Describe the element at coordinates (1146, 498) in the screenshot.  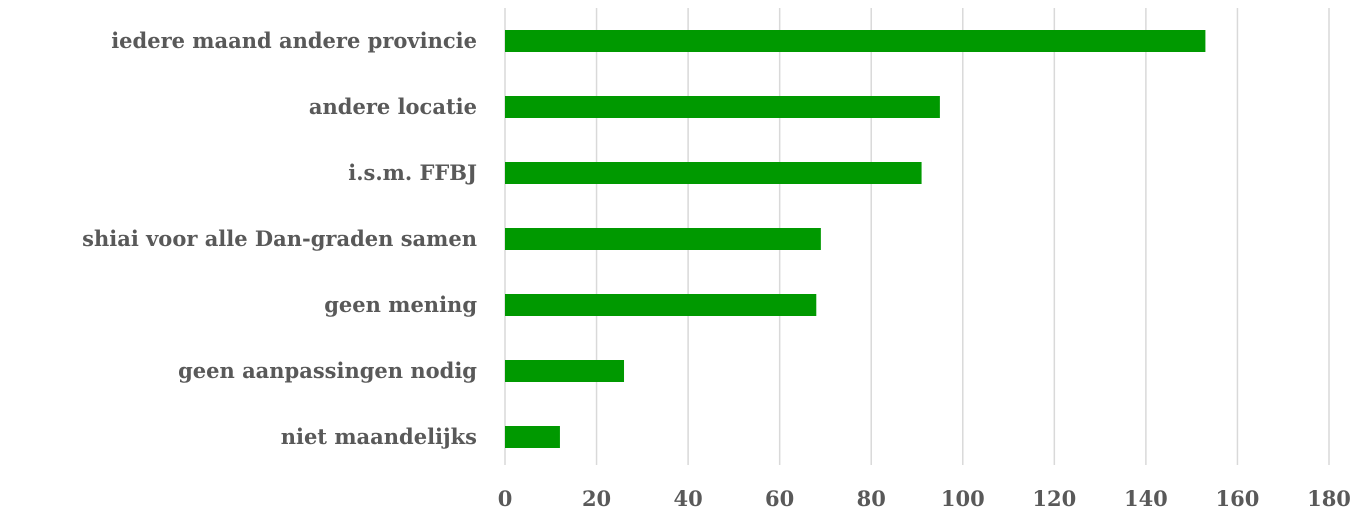
I see `x-tick-label: 140` at that location.